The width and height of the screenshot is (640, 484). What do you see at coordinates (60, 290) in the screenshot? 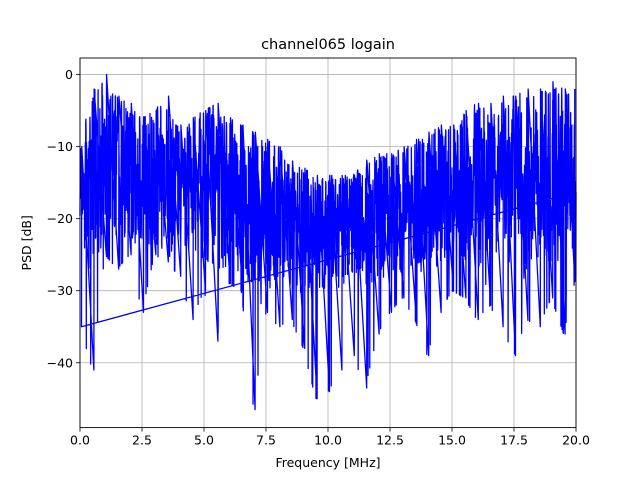
I see `y-tick-label: −30` at bounding box center [60, 290].